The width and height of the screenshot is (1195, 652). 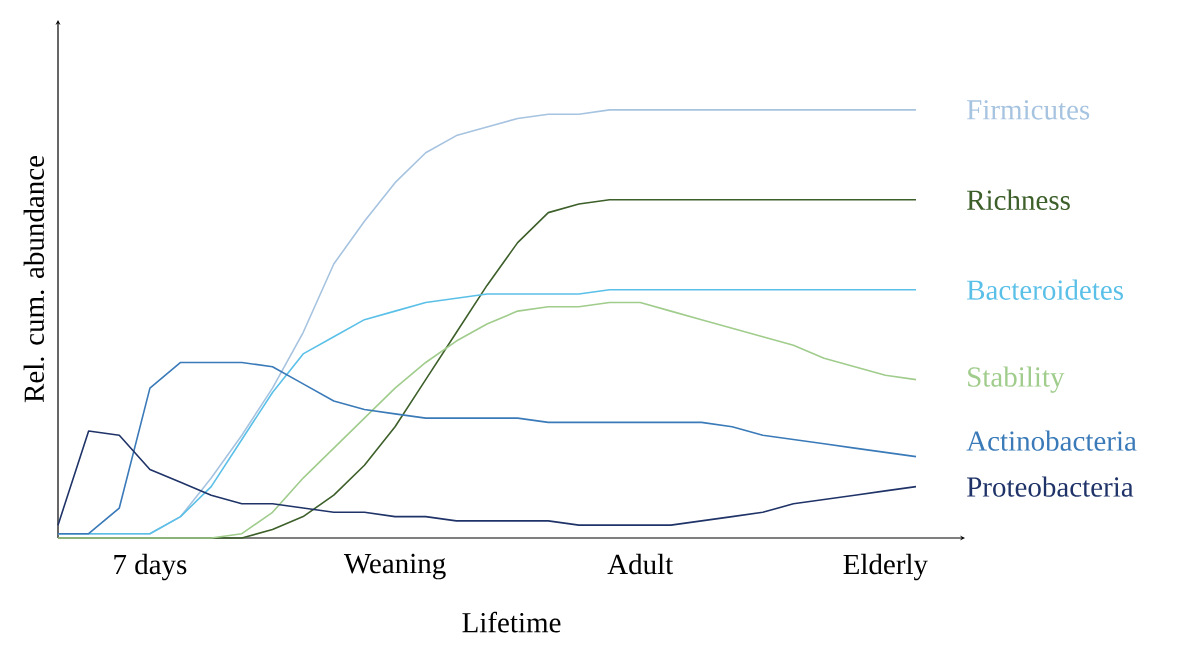 I want to click on series-label: Stability, so click(x=1016, y=379).